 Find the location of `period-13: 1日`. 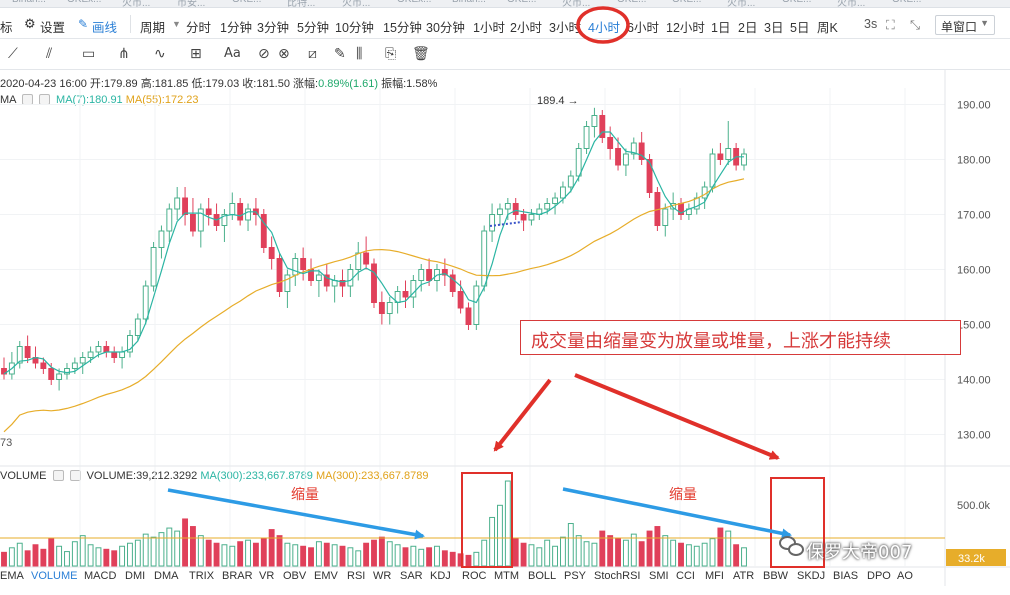

period-13: 1日 is located at coordinates (721, 28).